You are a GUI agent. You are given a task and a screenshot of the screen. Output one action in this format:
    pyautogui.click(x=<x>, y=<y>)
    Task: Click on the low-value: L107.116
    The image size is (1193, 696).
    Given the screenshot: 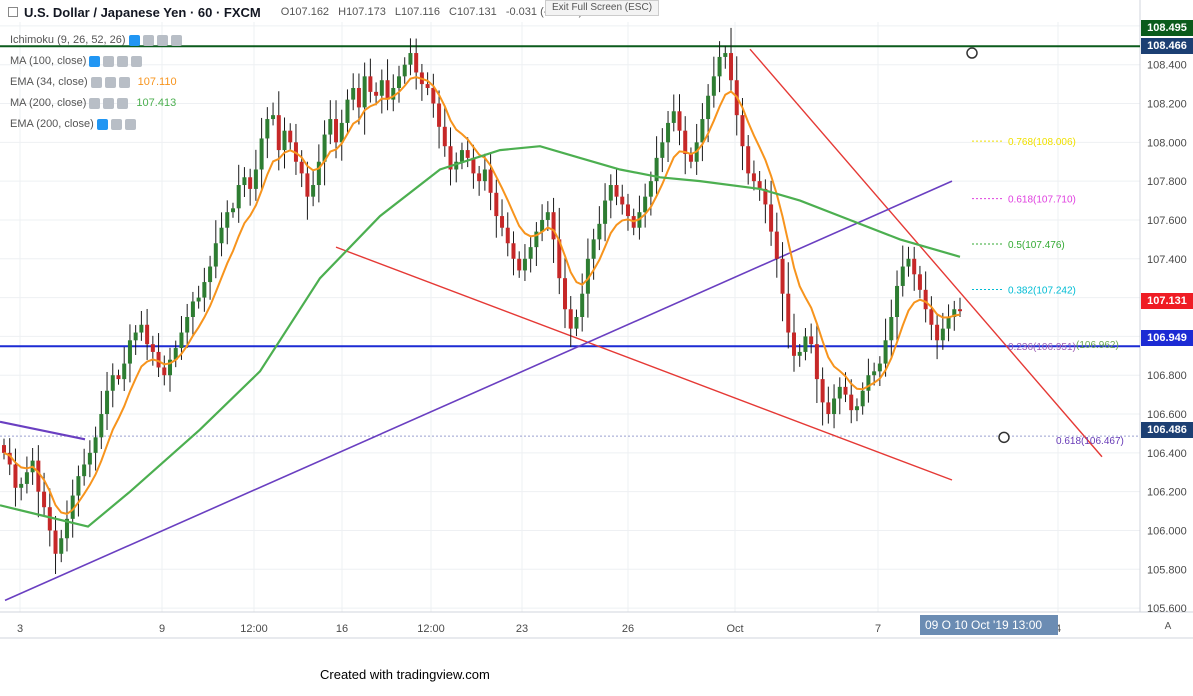 What is the action you would take?
    pyautogui.click(x=417, y=12)
    